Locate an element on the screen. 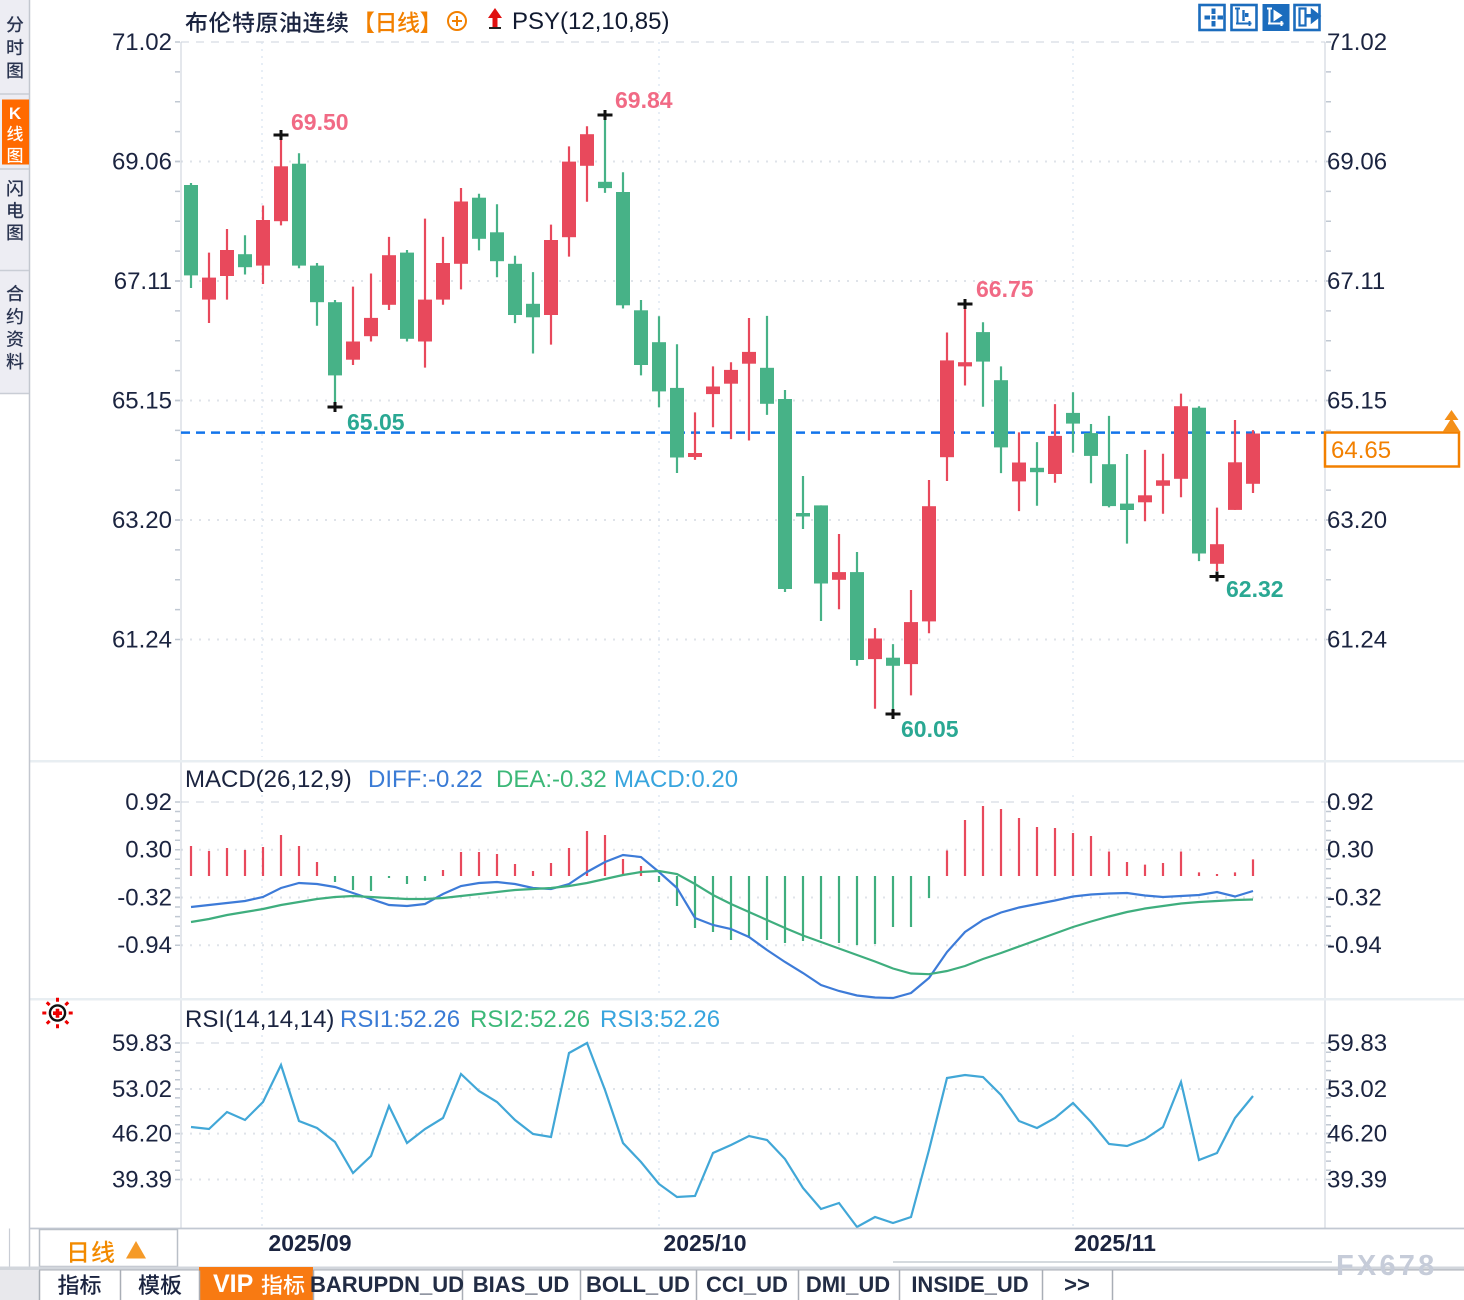 This screenshot has height=1300, width=1464. svg-text: 2025/11 is located at coordinates (1115, 1243).